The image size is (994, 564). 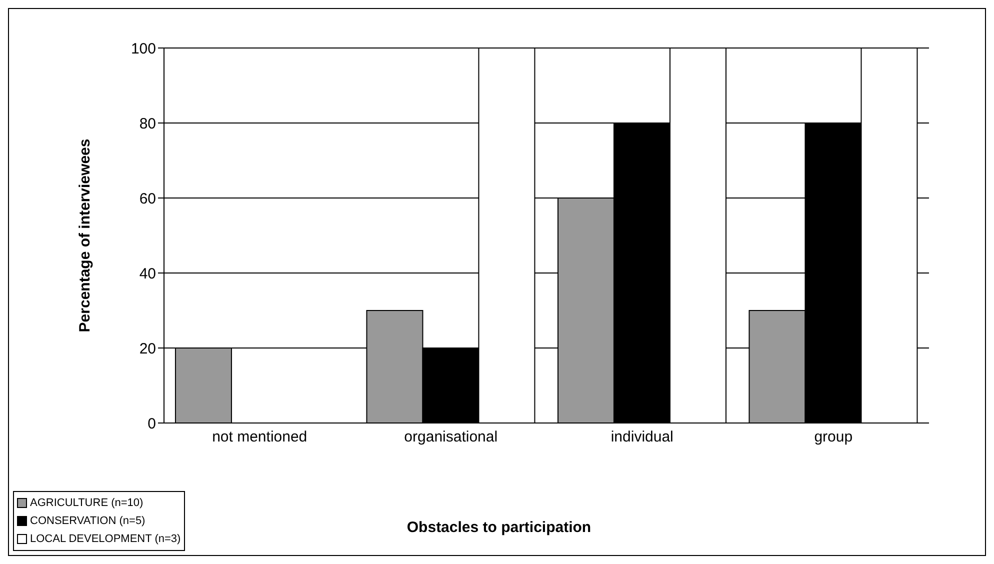 I want to click on legend-label: AGRICULTURE (n=10), so click(x=87, y=503).